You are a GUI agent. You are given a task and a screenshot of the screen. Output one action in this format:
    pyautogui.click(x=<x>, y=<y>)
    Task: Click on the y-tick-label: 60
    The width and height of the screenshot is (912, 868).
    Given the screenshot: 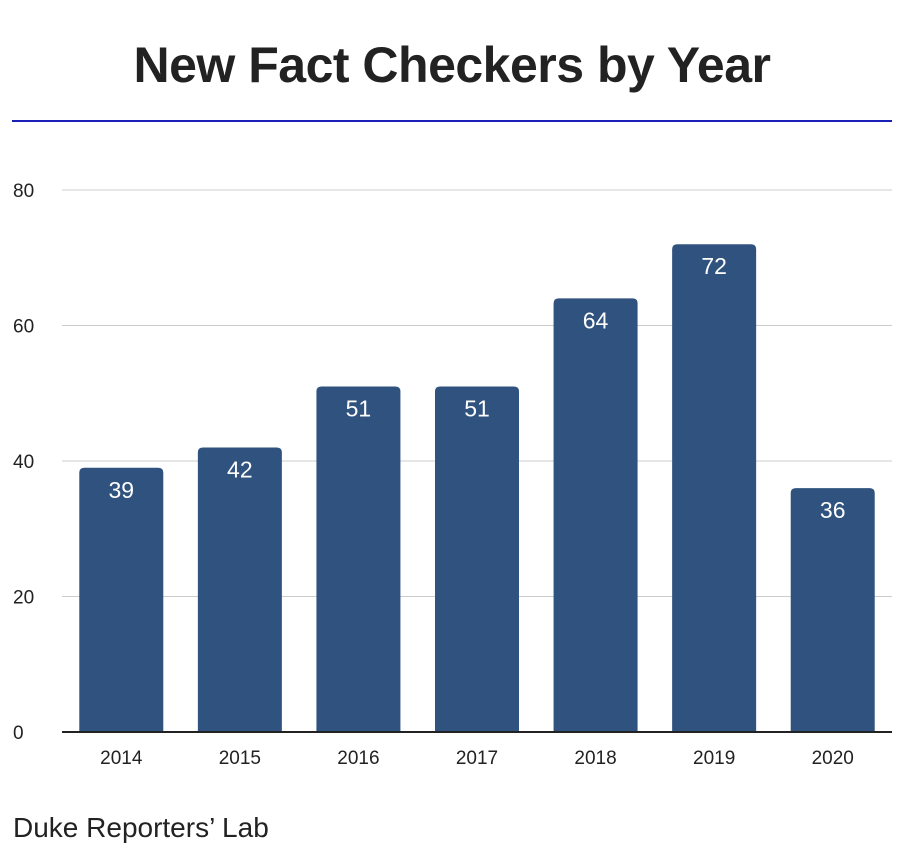 What is the action you would take?
    pyautogui.click(x=23, y=327)
    